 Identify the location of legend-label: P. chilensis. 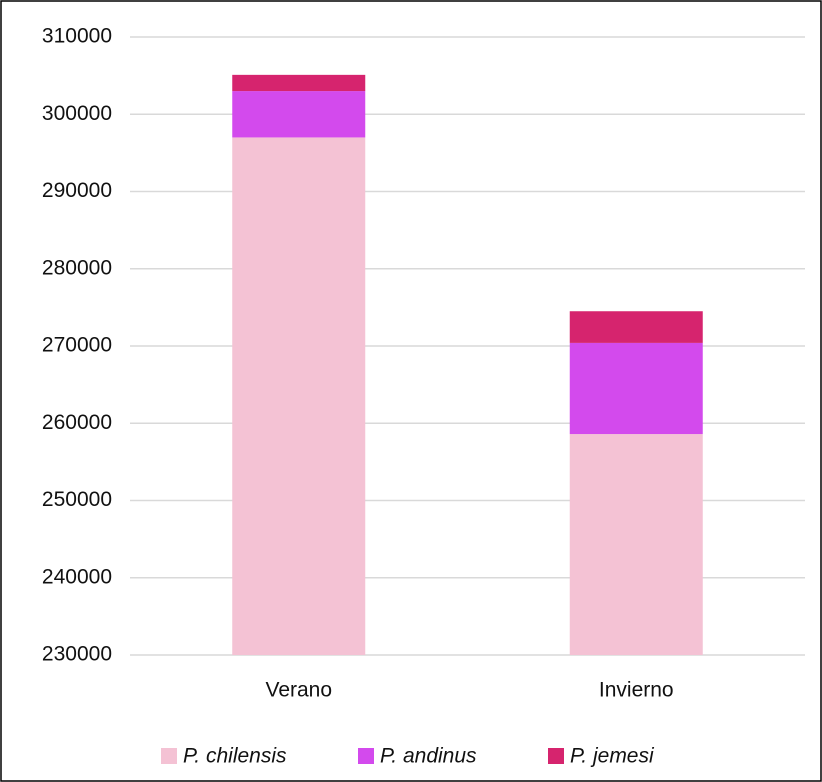
(235, 756).